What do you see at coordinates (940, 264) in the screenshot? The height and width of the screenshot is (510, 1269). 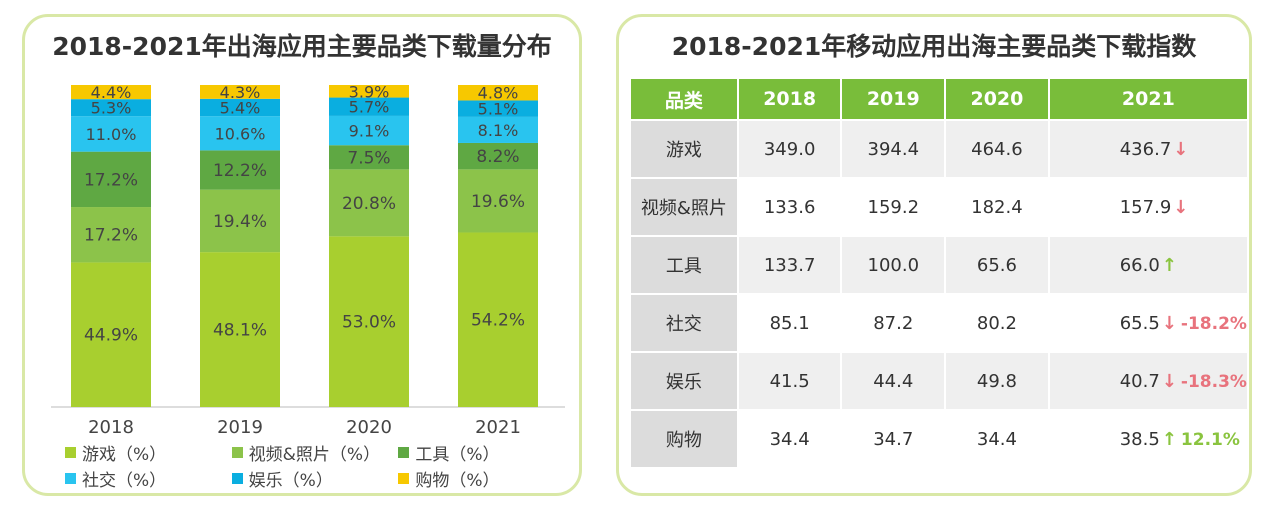 I see `table-row: 工具 133.7 100.0 65.6 66.0 ↑` at bounding box center [940, 264].